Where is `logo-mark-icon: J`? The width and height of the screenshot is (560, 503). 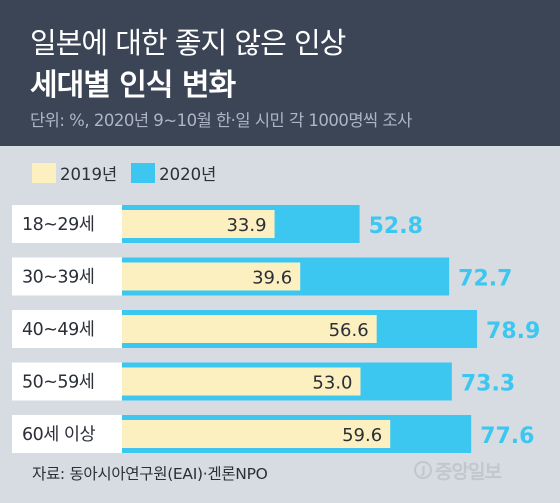
logo-mark-icon: J is located at coordinates (423, 470).